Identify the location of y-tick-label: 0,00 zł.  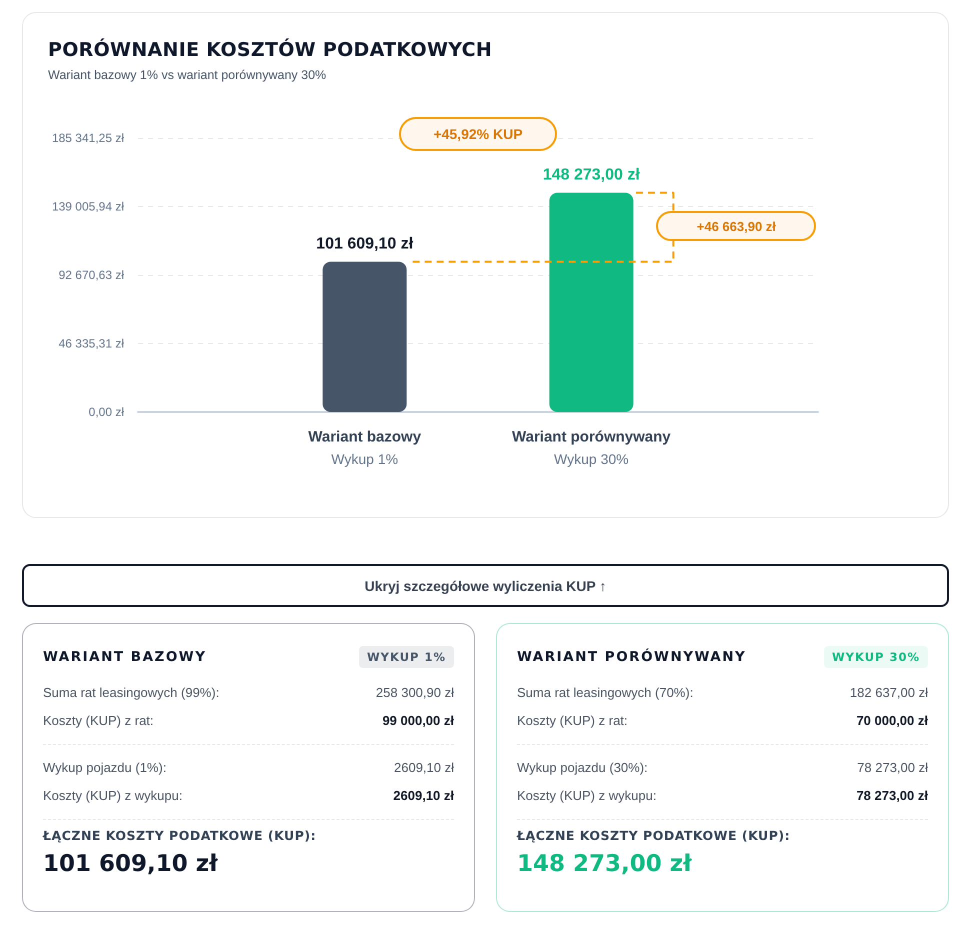
(106, 412).